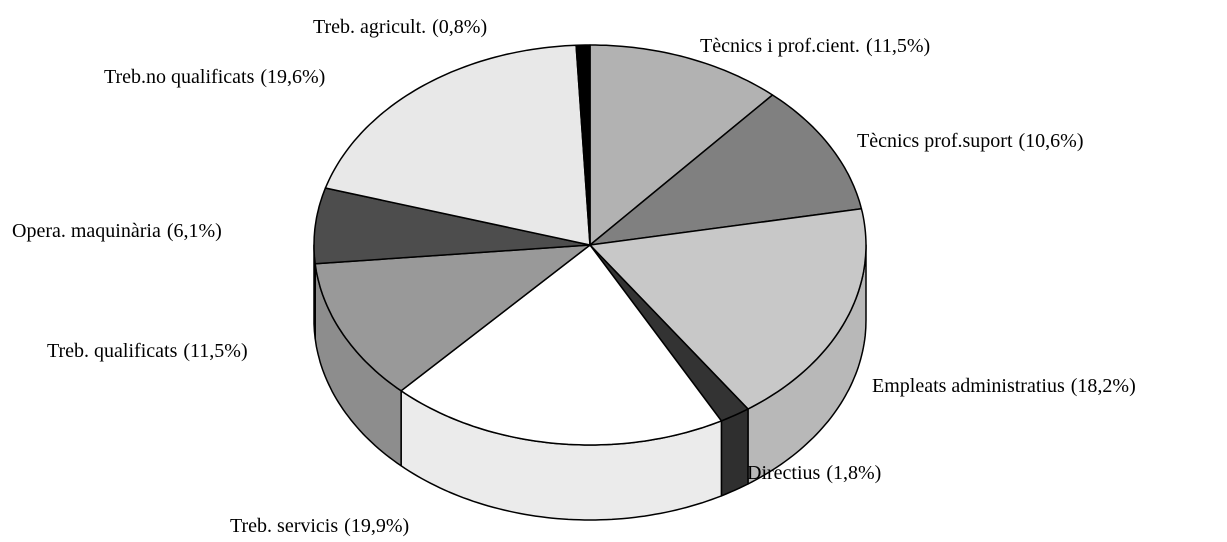 This screenshot has width=1227, height=542. I want to click on slice-name: Directius, so click(784, 473).